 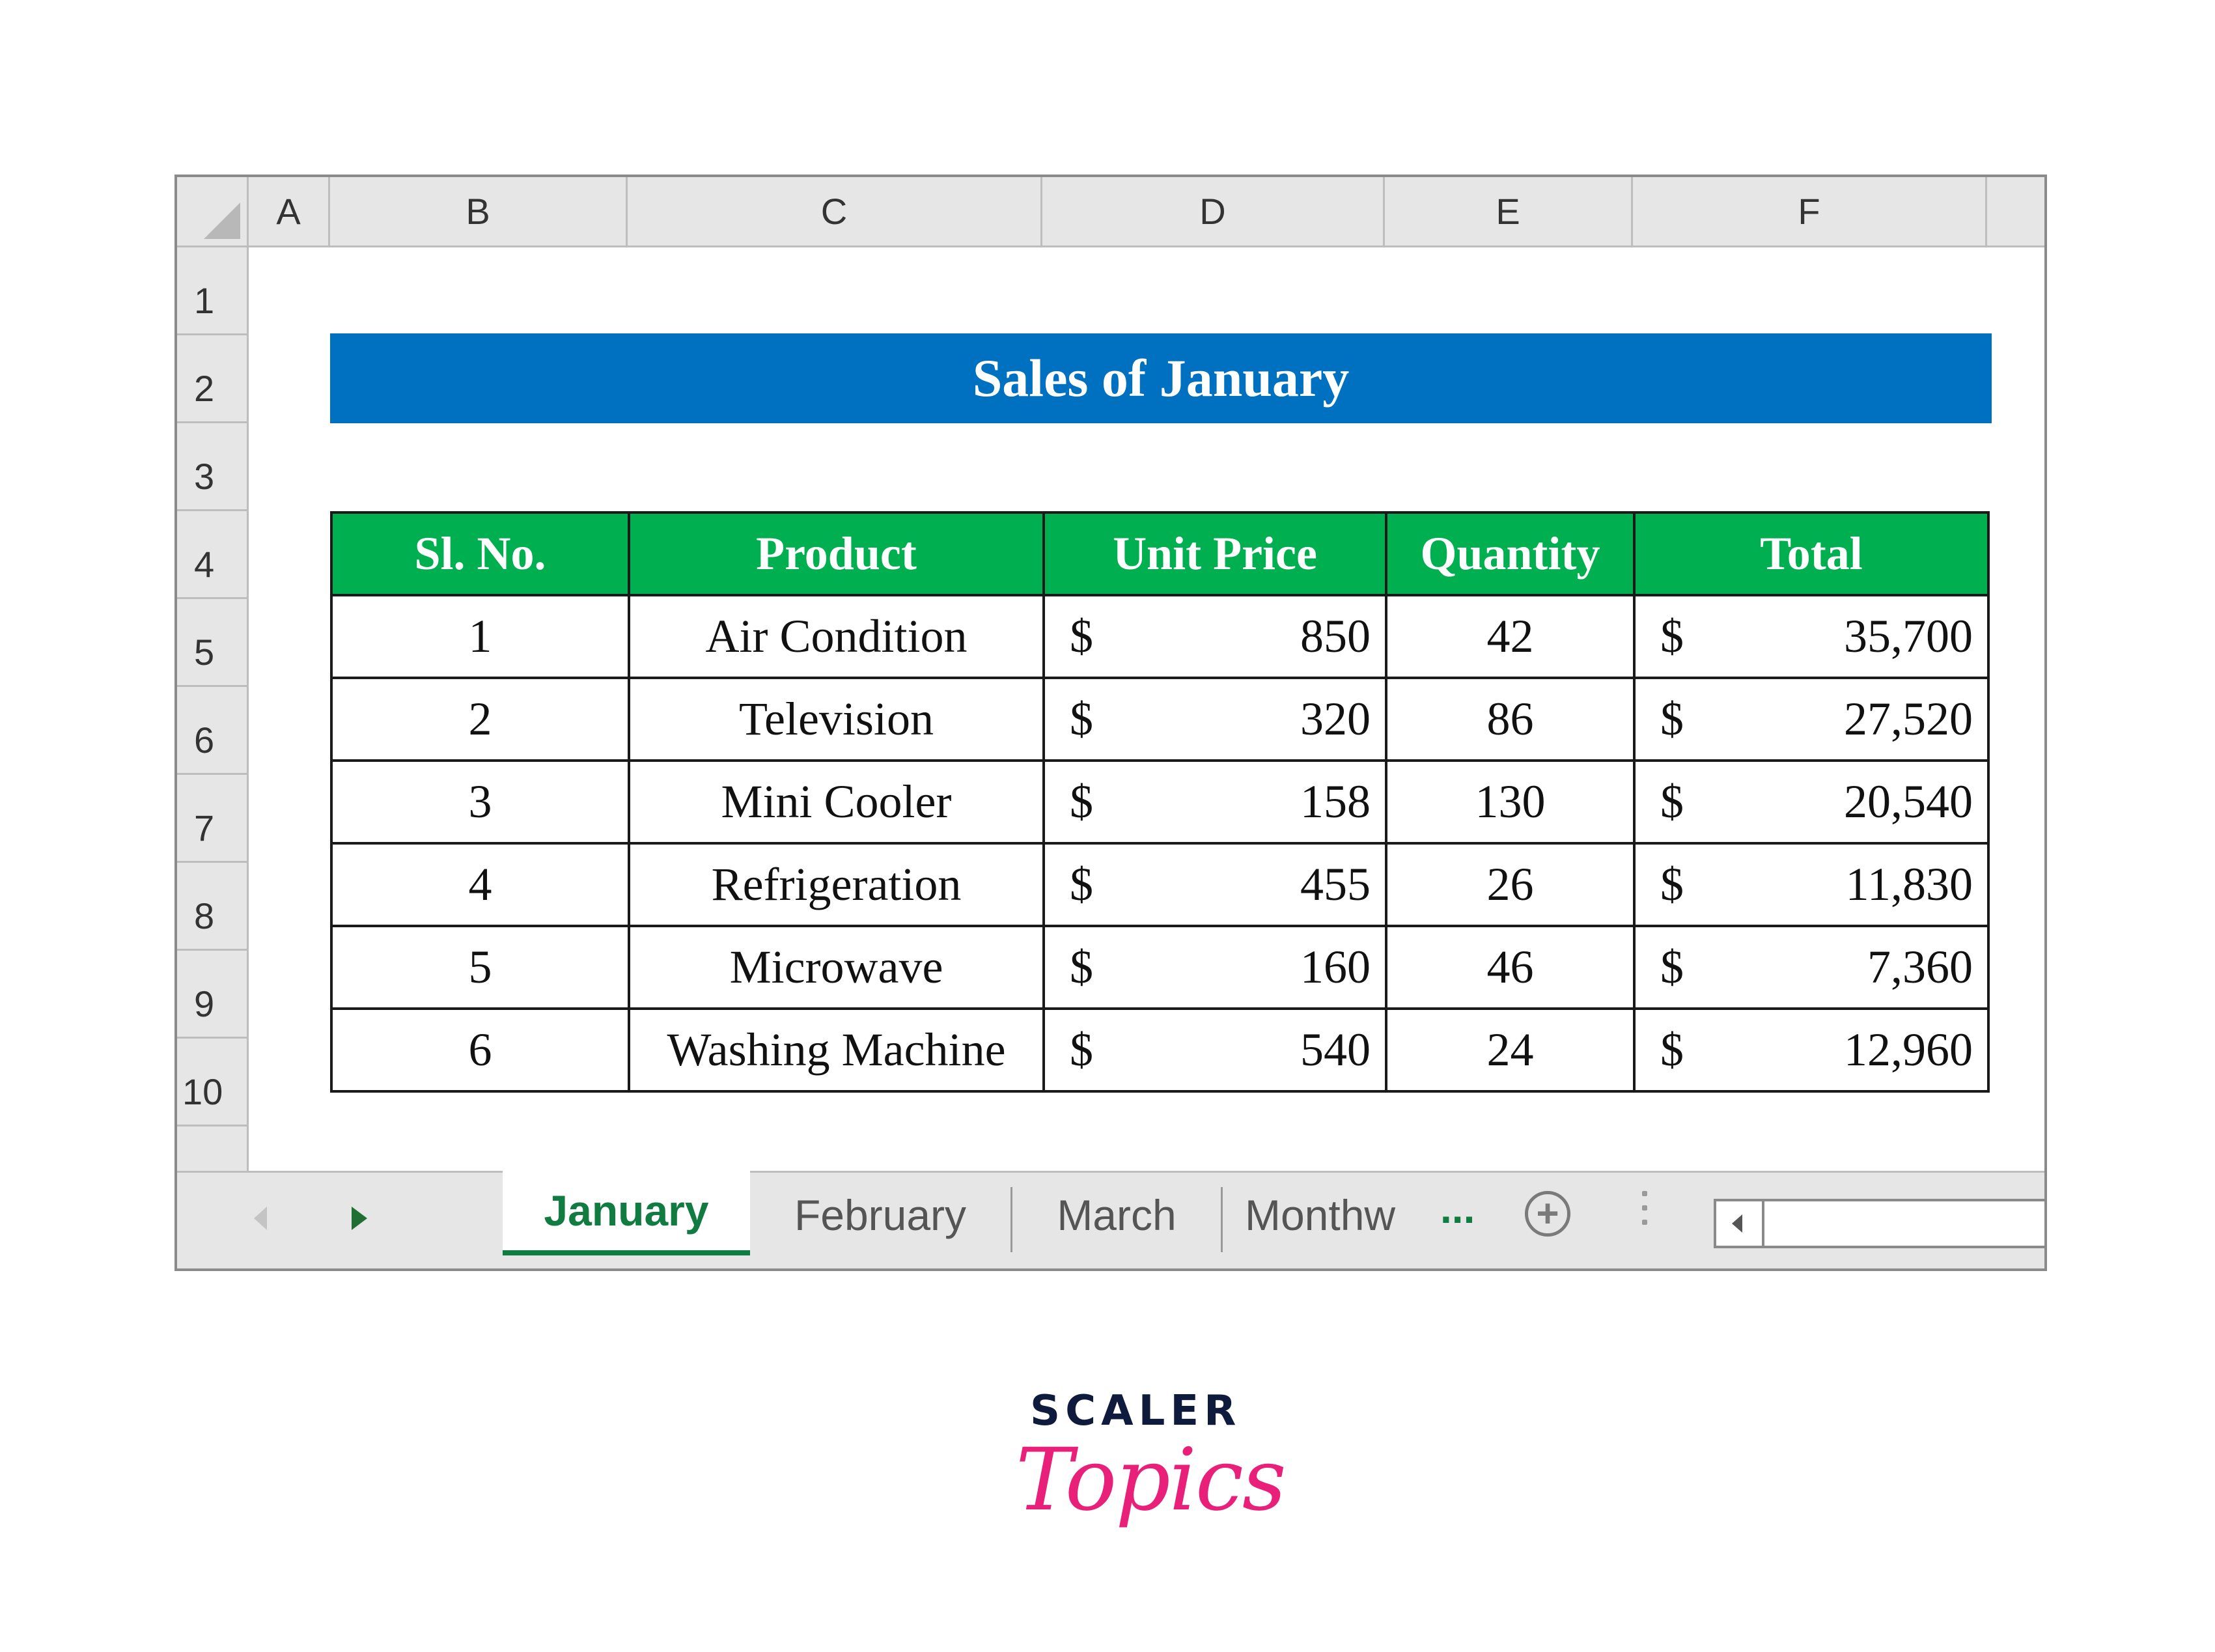 What do you see at coordinates (1335, 636) in the screenshot?
I see `amount: 850` at bounding box center [1335, 636].